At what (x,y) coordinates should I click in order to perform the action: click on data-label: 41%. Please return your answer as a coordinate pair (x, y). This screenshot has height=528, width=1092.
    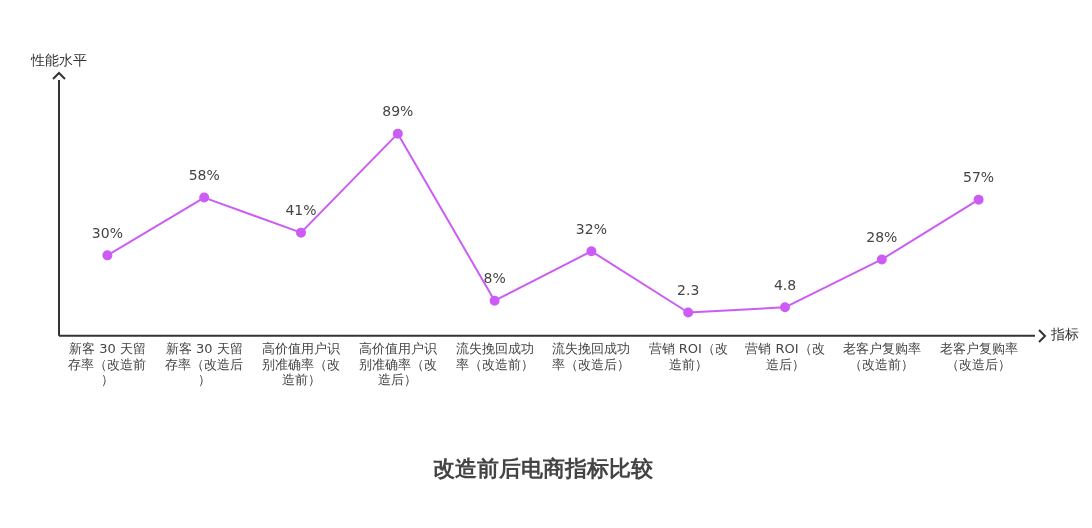
    Looking at the image, I should click on (301, 210).